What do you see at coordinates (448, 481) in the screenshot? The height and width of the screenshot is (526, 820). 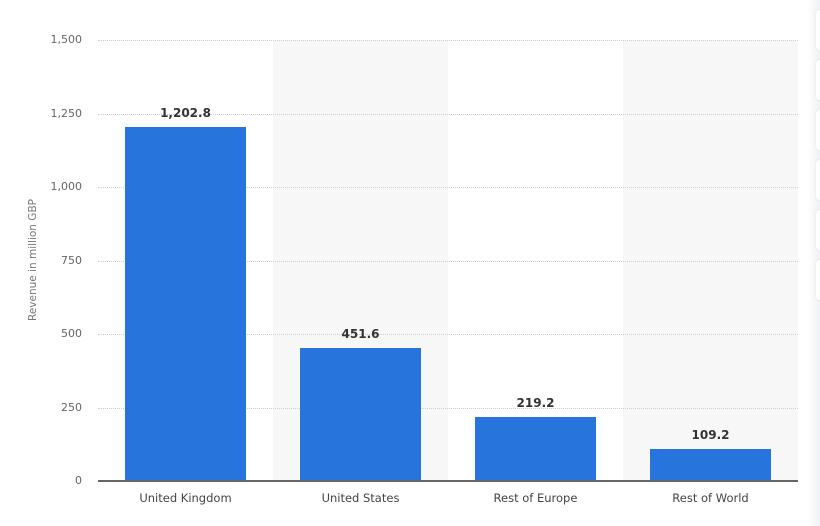 I see `x-axis-line` at bounding box center [448, 481].